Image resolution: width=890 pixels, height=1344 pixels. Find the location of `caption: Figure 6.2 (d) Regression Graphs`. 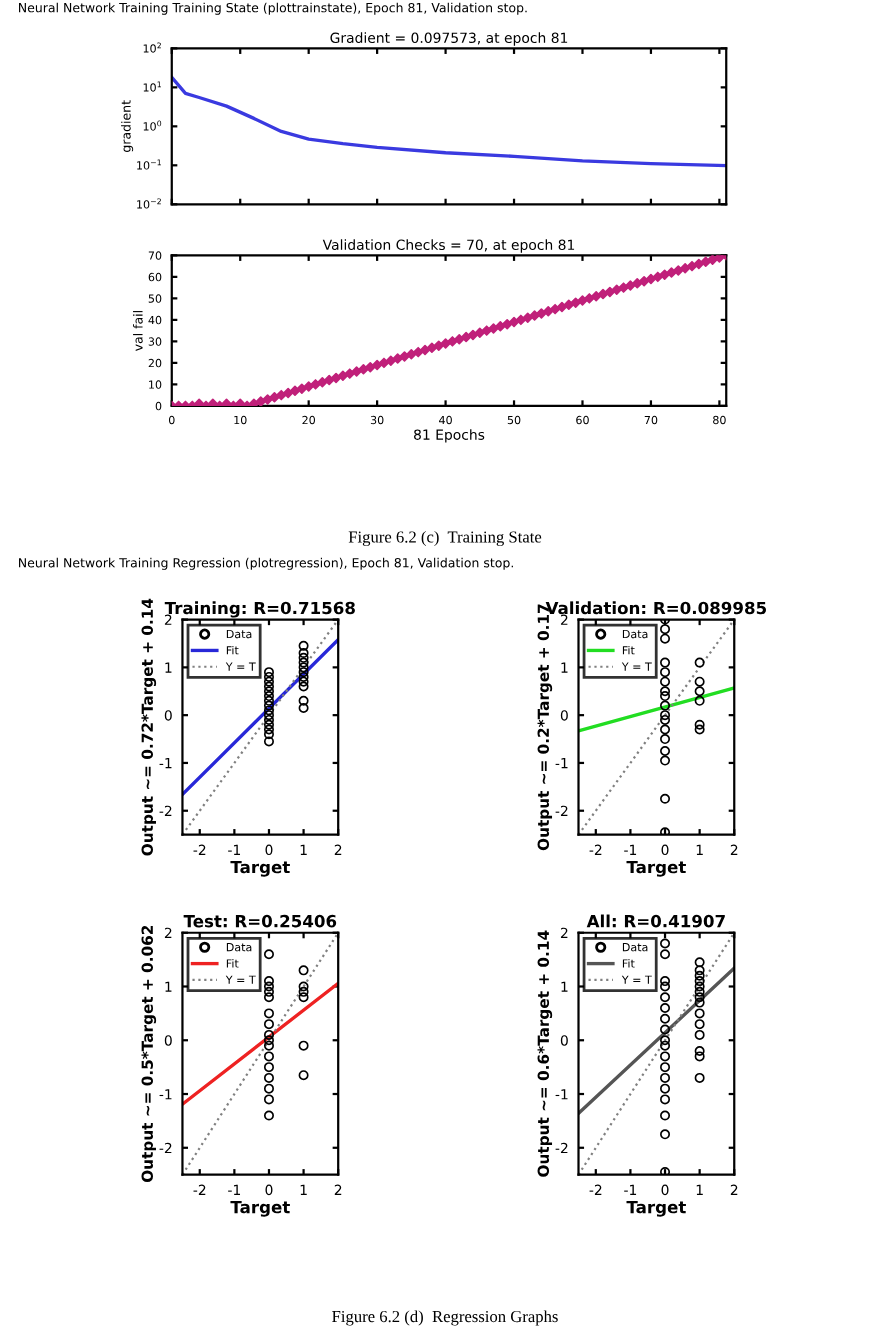

caption: Figure 6.2 (d) Regression Graphs is located at coordinates (445, 1318).